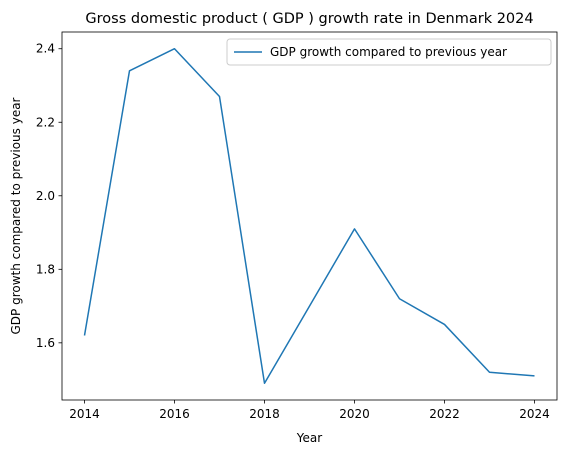 The height and width of the screenshot is (455, 576). I want to click on y-tick-label: 1.8, so click(45, 269).